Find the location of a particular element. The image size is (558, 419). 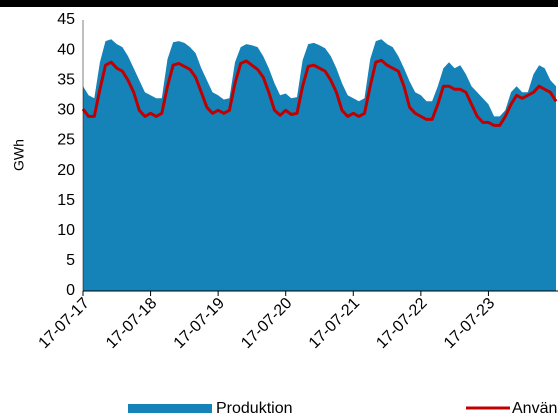

x-tick-label: 17-07-22 is located at coordinates (401, 323).